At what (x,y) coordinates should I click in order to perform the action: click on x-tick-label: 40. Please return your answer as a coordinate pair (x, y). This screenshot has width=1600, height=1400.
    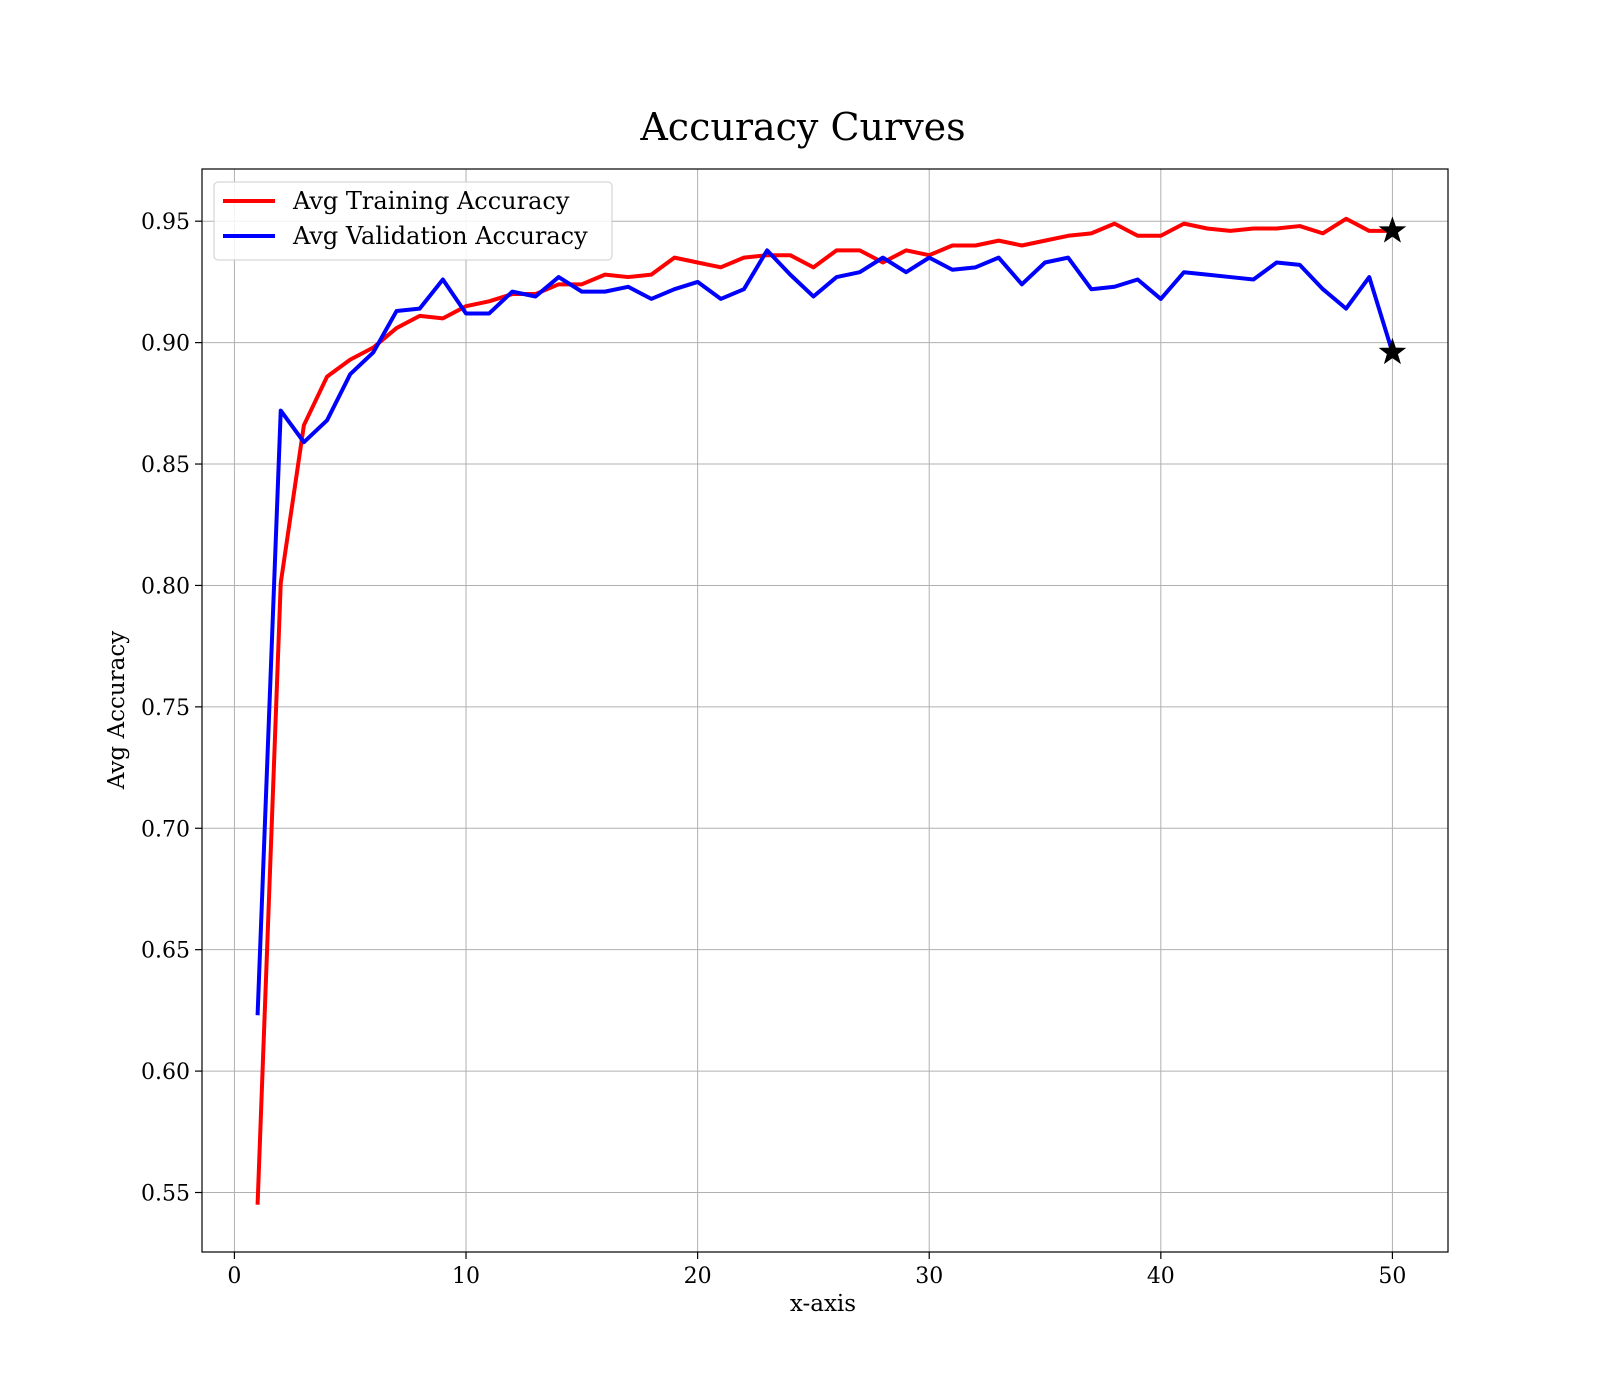
    Looking at the image, I should click on (1161, 1276).